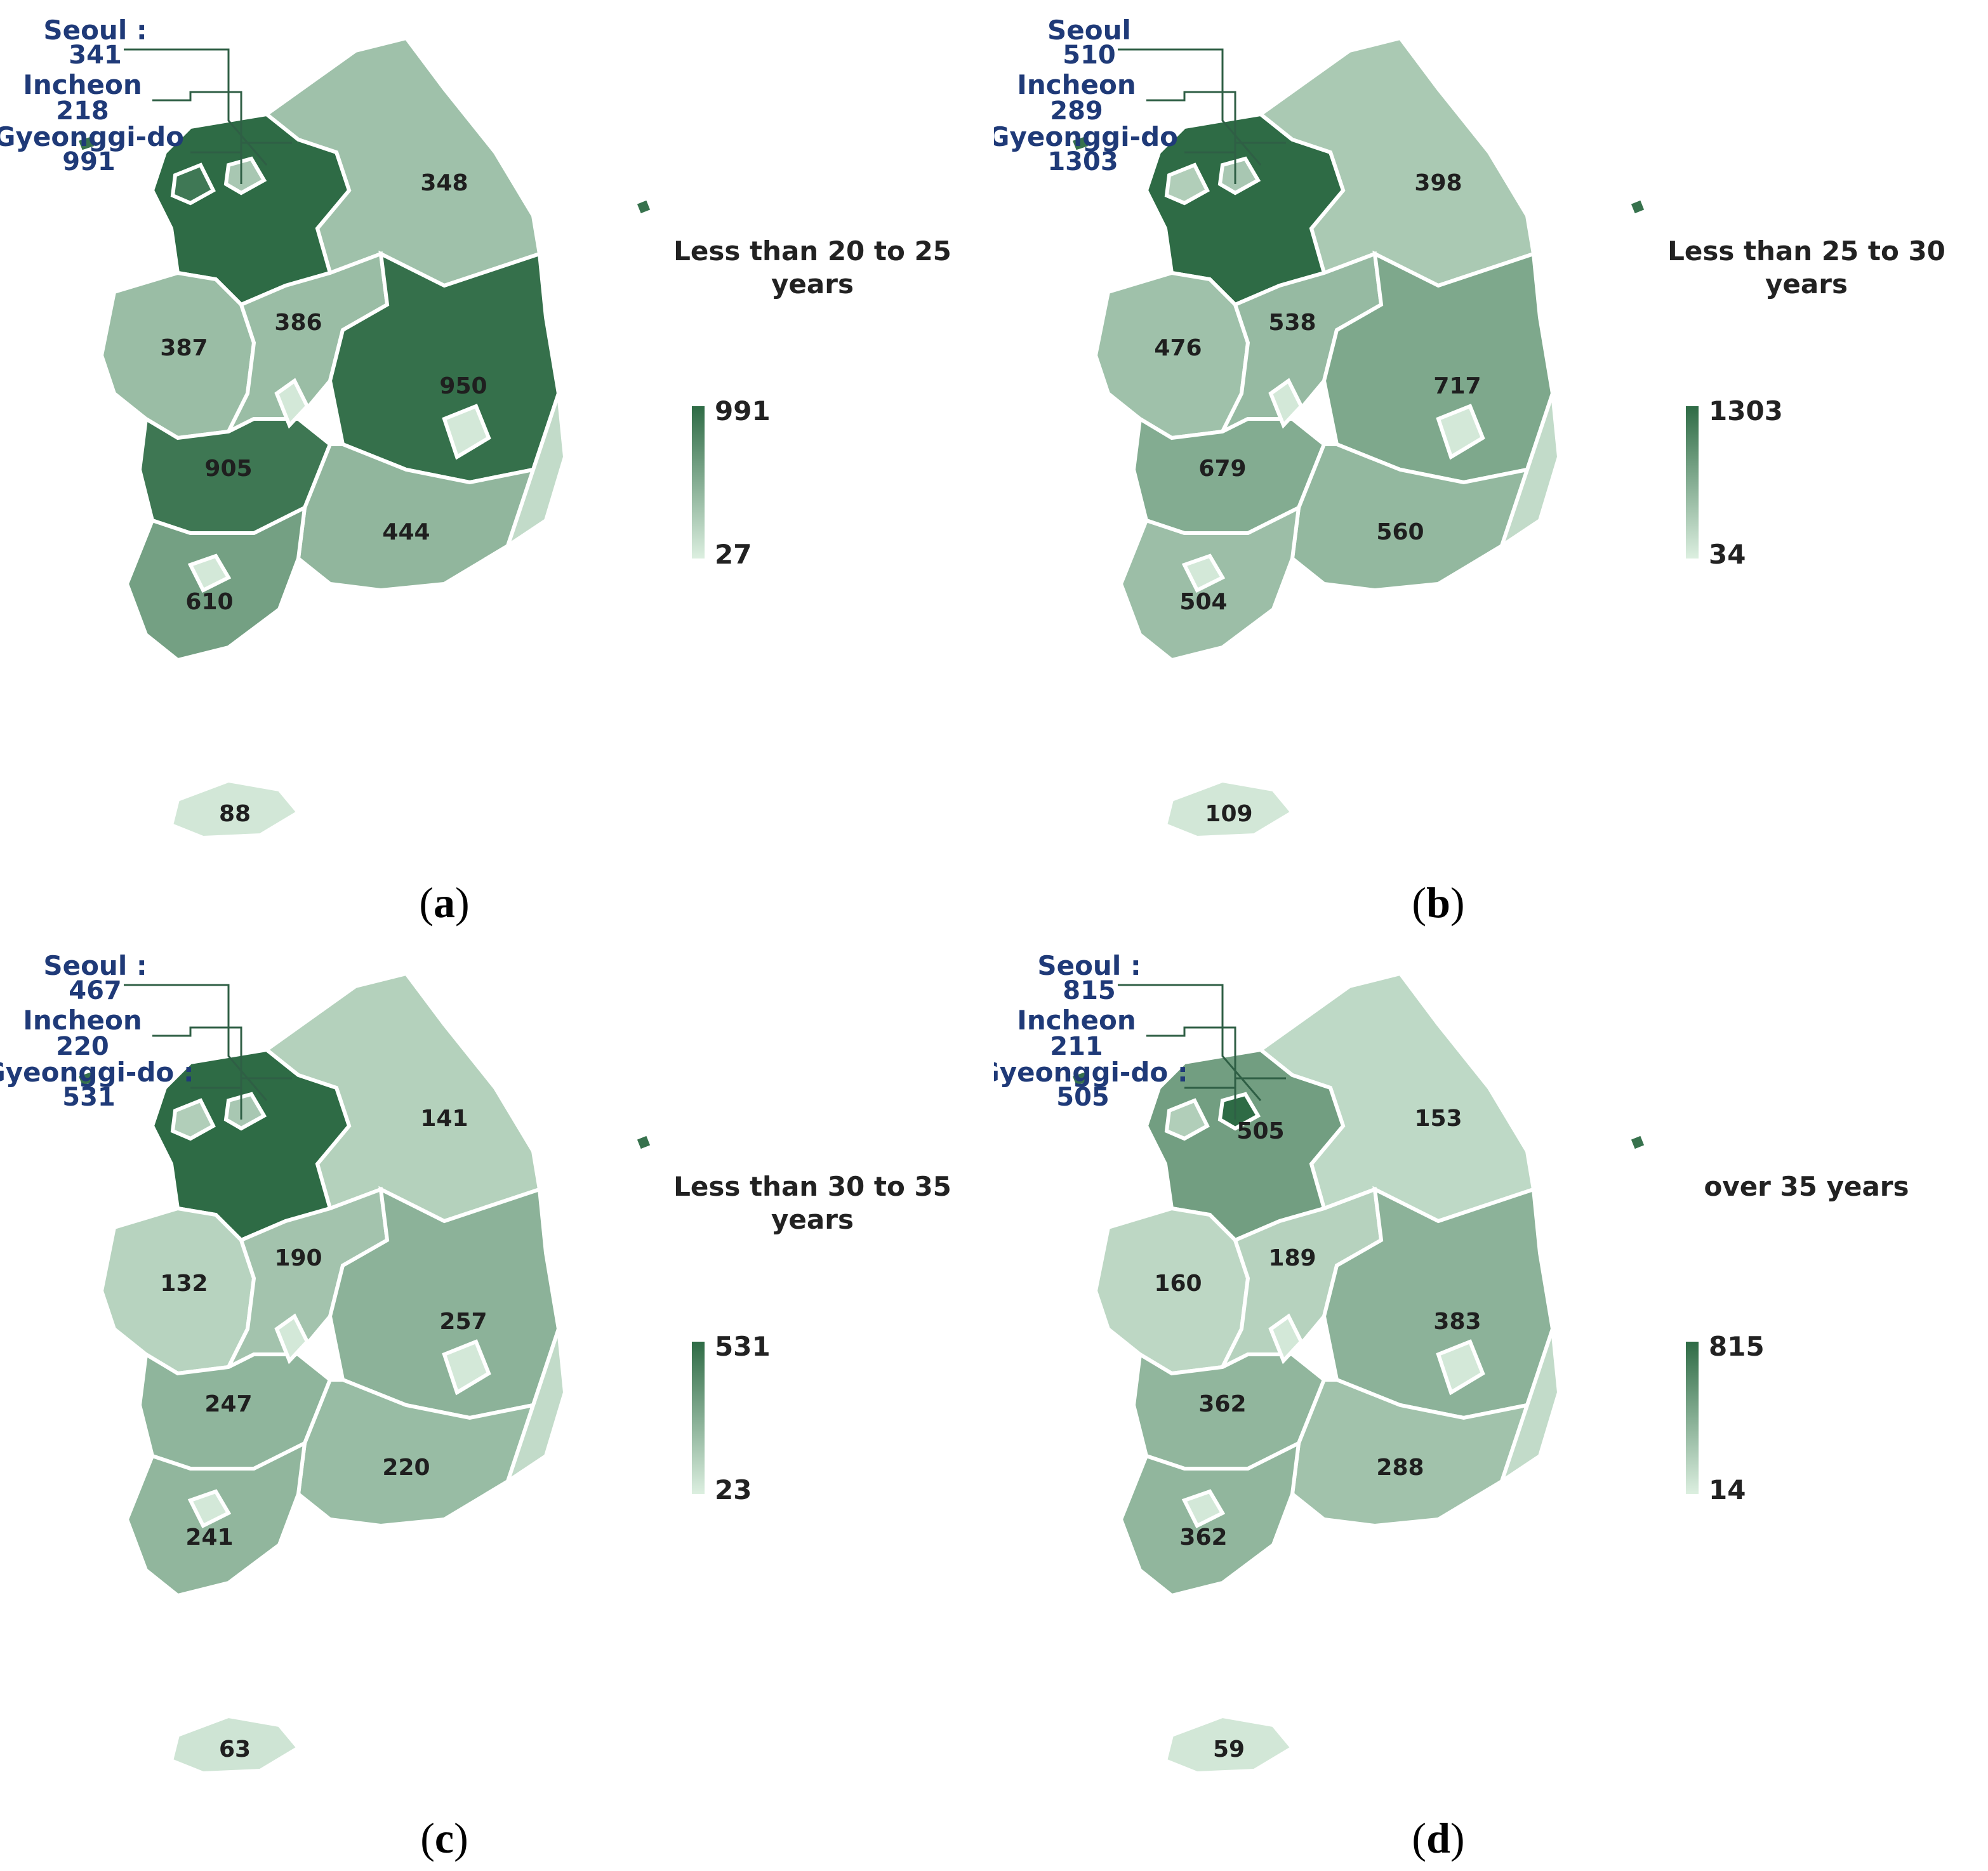 The width and height of the screenshot is (1988, 1871). What do you see at coordinates (209, 602) in the screenshot?
I see `region-value-jeonnam: 610` at bounding box center [209, 602].